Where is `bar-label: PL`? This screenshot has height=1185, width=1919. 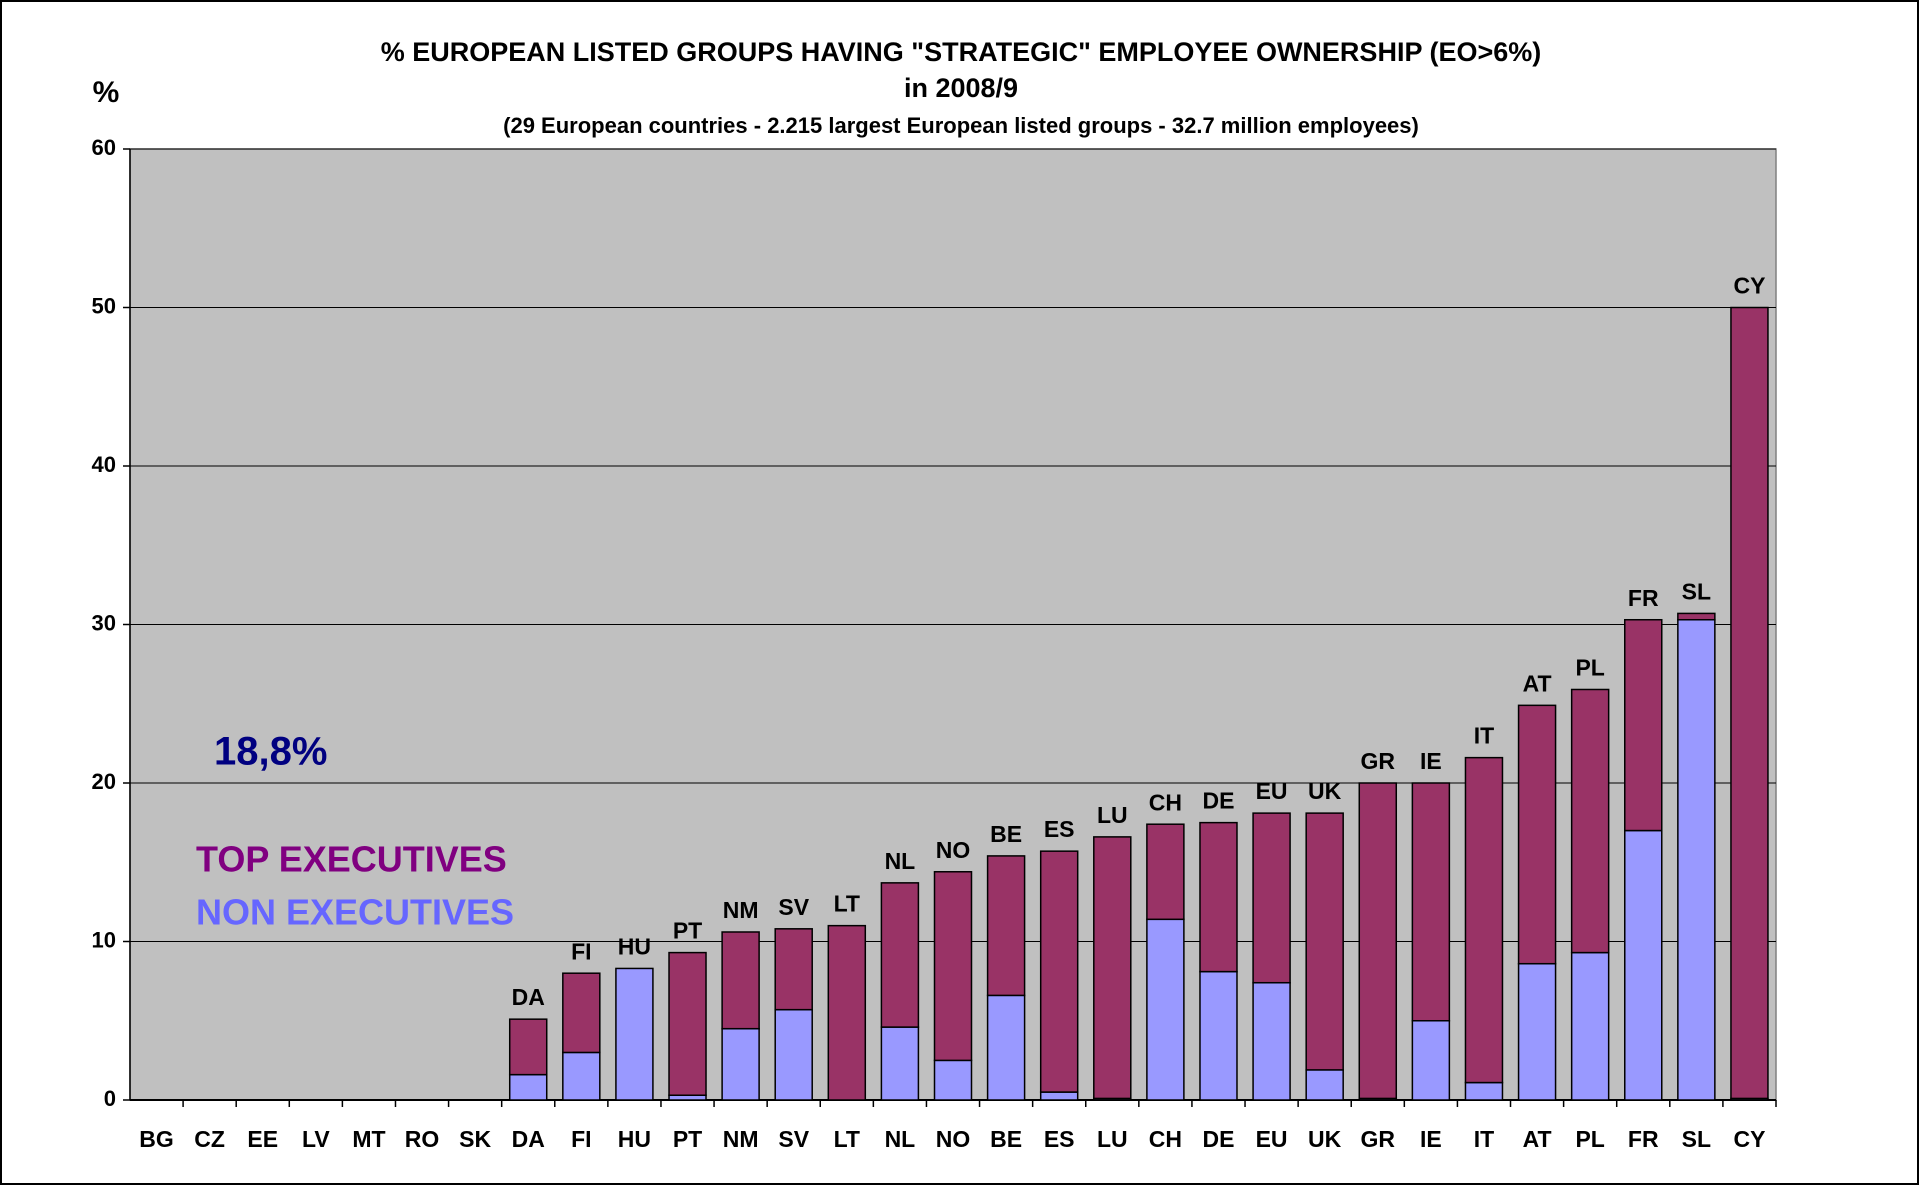 bar-label: PL is located at coordinates (1589, 668).